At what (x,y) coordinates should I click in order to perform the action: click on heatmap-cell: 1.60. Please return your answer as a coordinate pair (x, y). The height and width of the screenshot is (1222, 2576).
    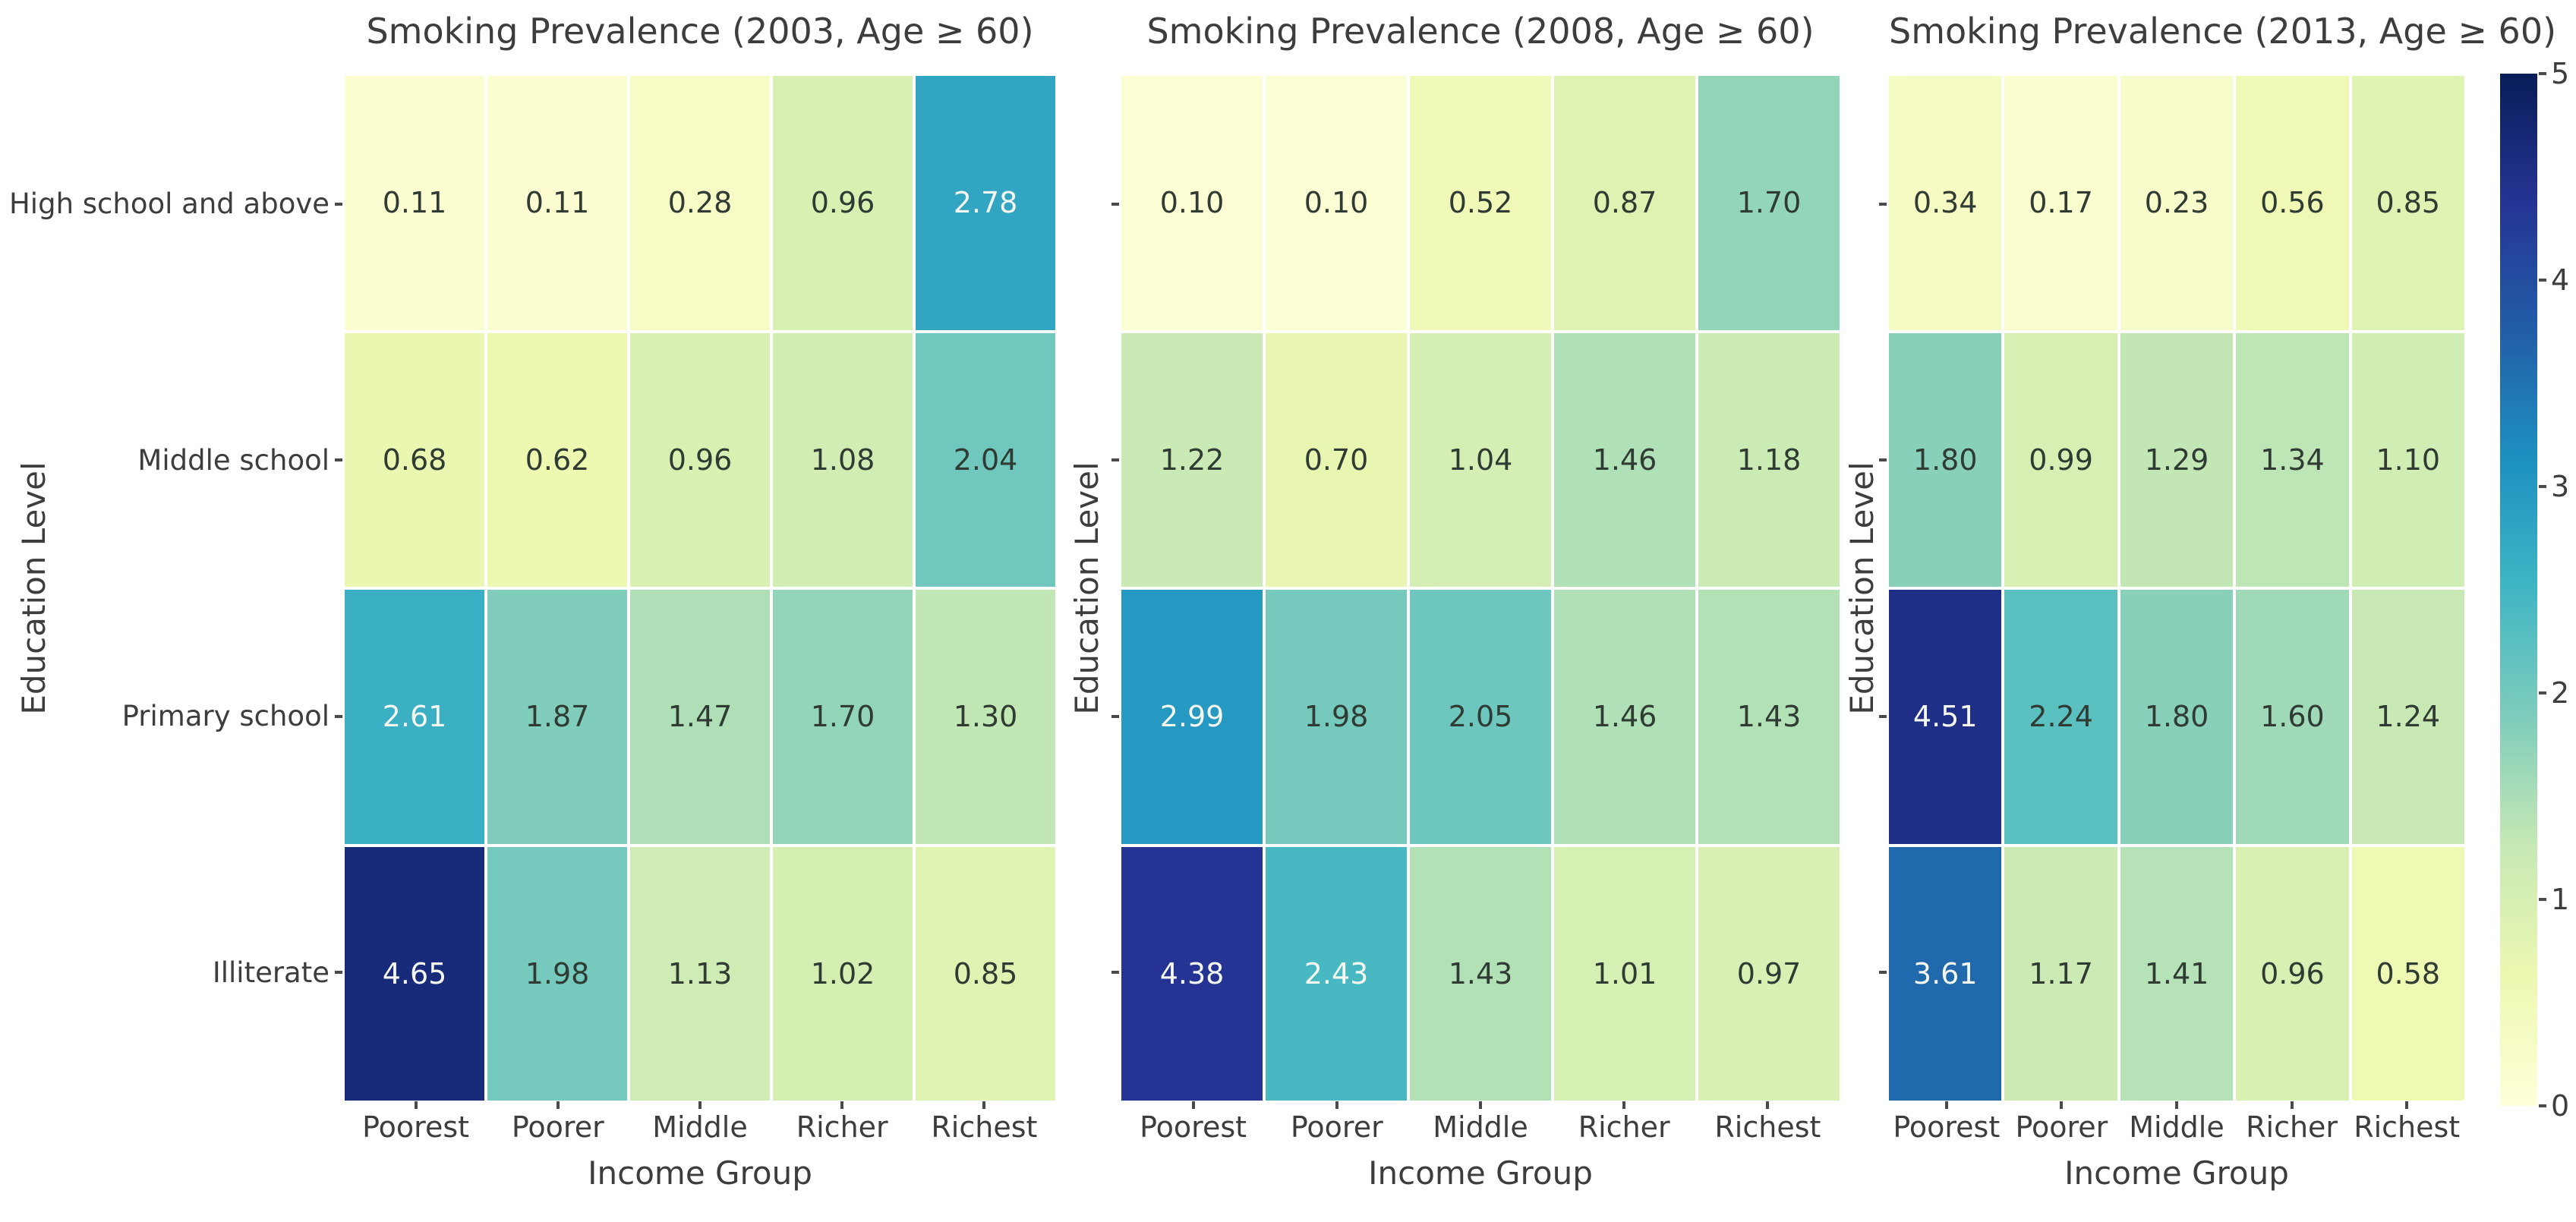
    Looking at the image, I should click on (2292, 717).